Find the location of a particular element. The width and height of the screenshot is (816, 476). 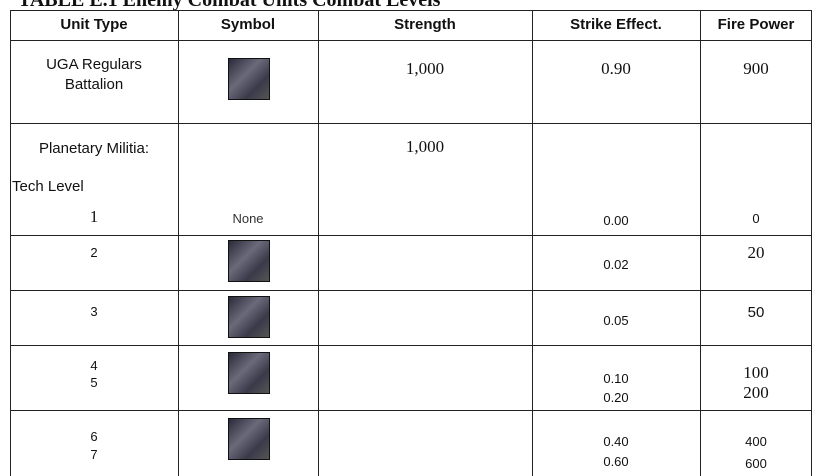

strike-effect: 0.10 is located at coordinates (616, 378).